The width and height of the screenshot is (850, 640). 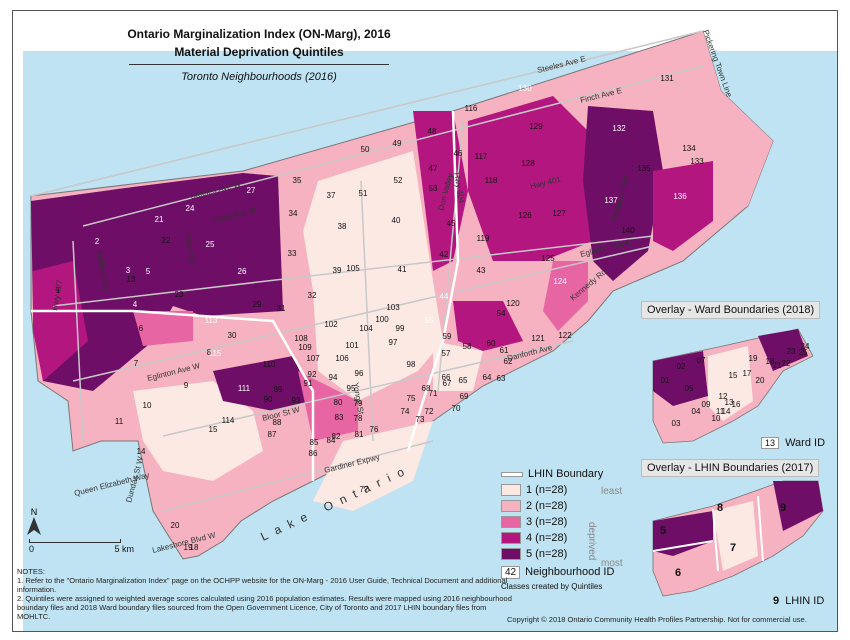 What do you see at coordinates (783, 508) in the screenshot?
I see `lhin-id-label: 9` at bounding box center [783, 508].